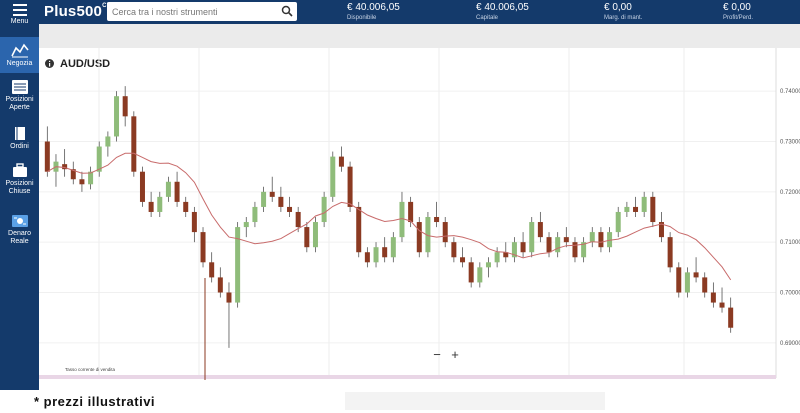  I want to click on sidebar-item-open-positions: Posizioni Aperte, so click(19, 100).